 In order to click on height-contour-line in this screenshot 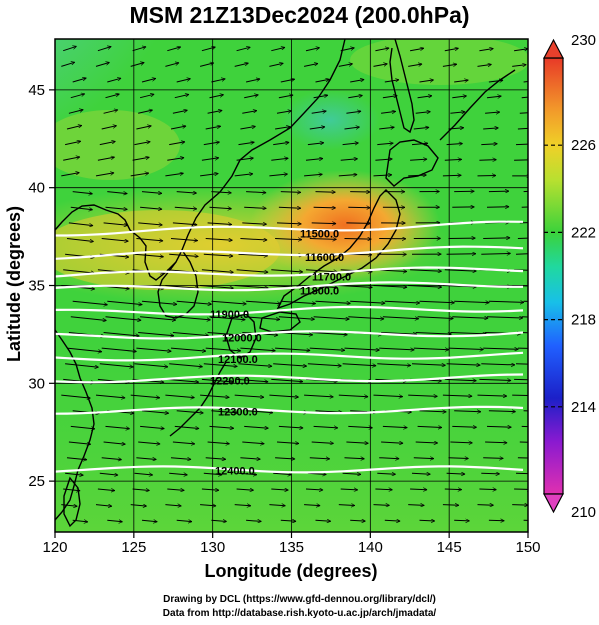, I will do `click(289, 469)`.